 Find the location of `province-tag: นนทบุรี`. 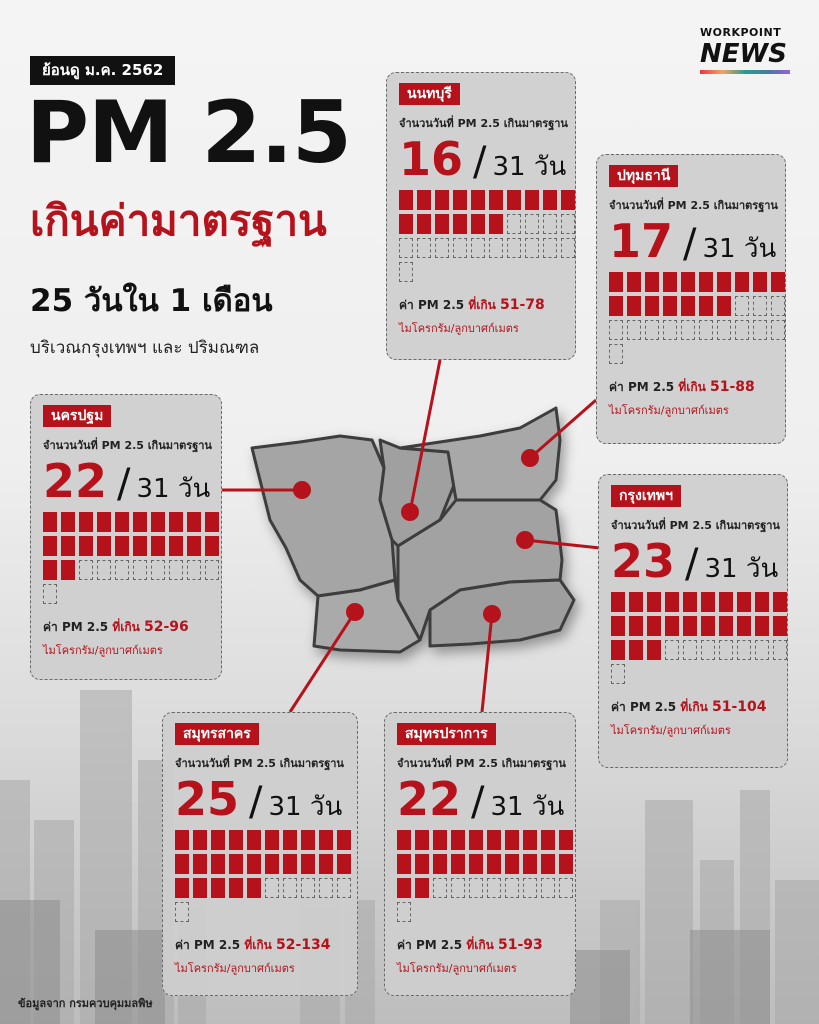

province-tag: นนทบุรี is located at coordinates (429, 94).